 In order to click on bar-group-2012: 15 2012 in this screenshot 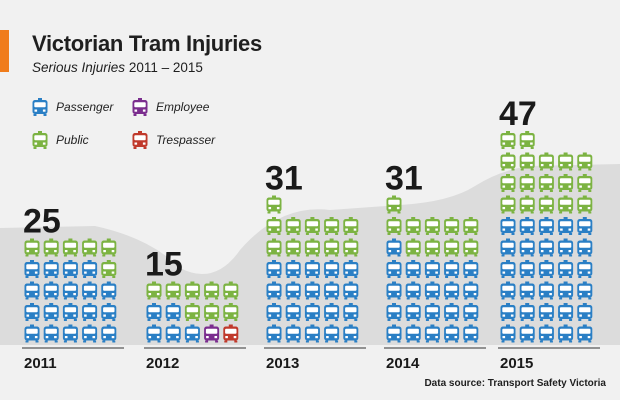, I will do `click(195, 309)`.